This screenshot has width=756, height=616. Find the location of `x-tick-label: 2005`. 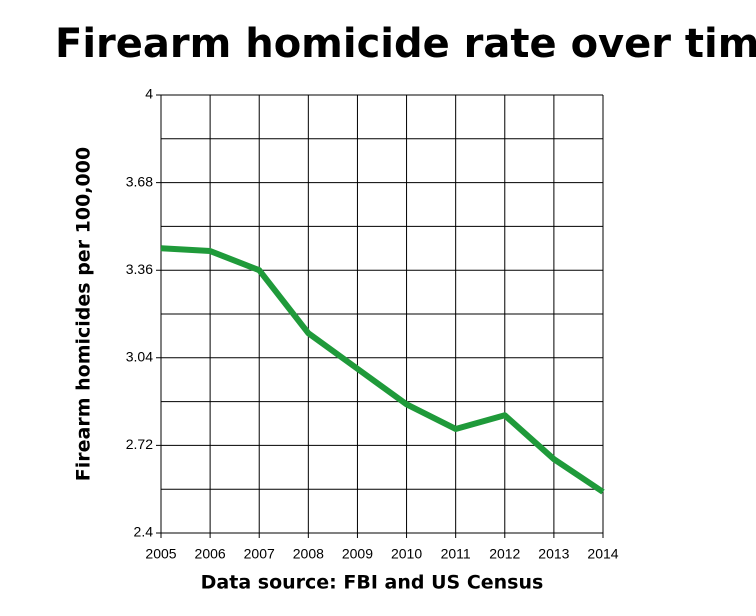

x-tick-label: 2005 is located at coordinates (160, 554).